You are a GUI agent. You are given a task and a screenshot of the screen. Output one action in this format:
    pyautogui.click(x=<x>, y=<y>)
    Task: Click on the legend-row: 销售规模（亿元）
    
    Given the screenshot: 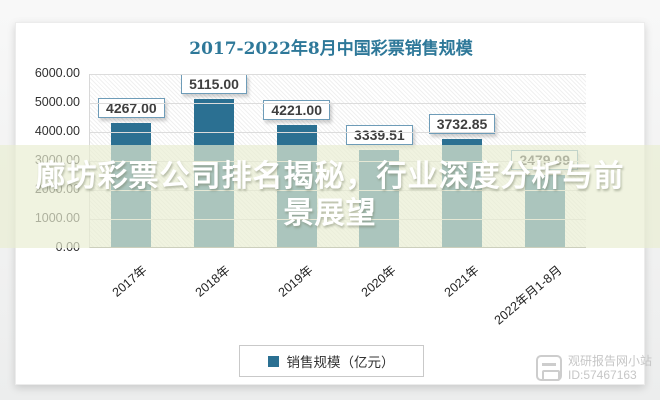 What is the action you would take?
    pyautogui.click(x=331, y=361)
    